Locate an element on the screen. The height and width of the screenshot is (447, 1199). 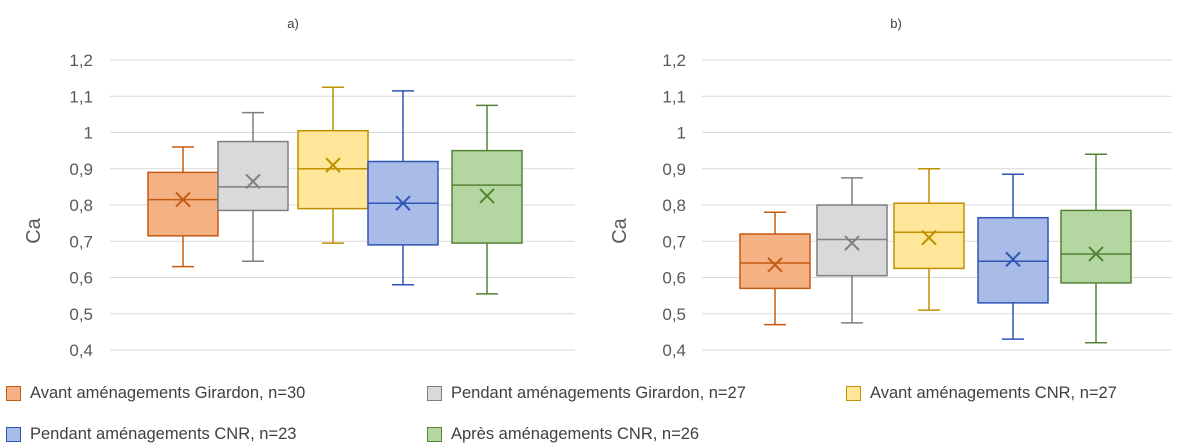
chart-title: b) is located at coordinates (896, 23).